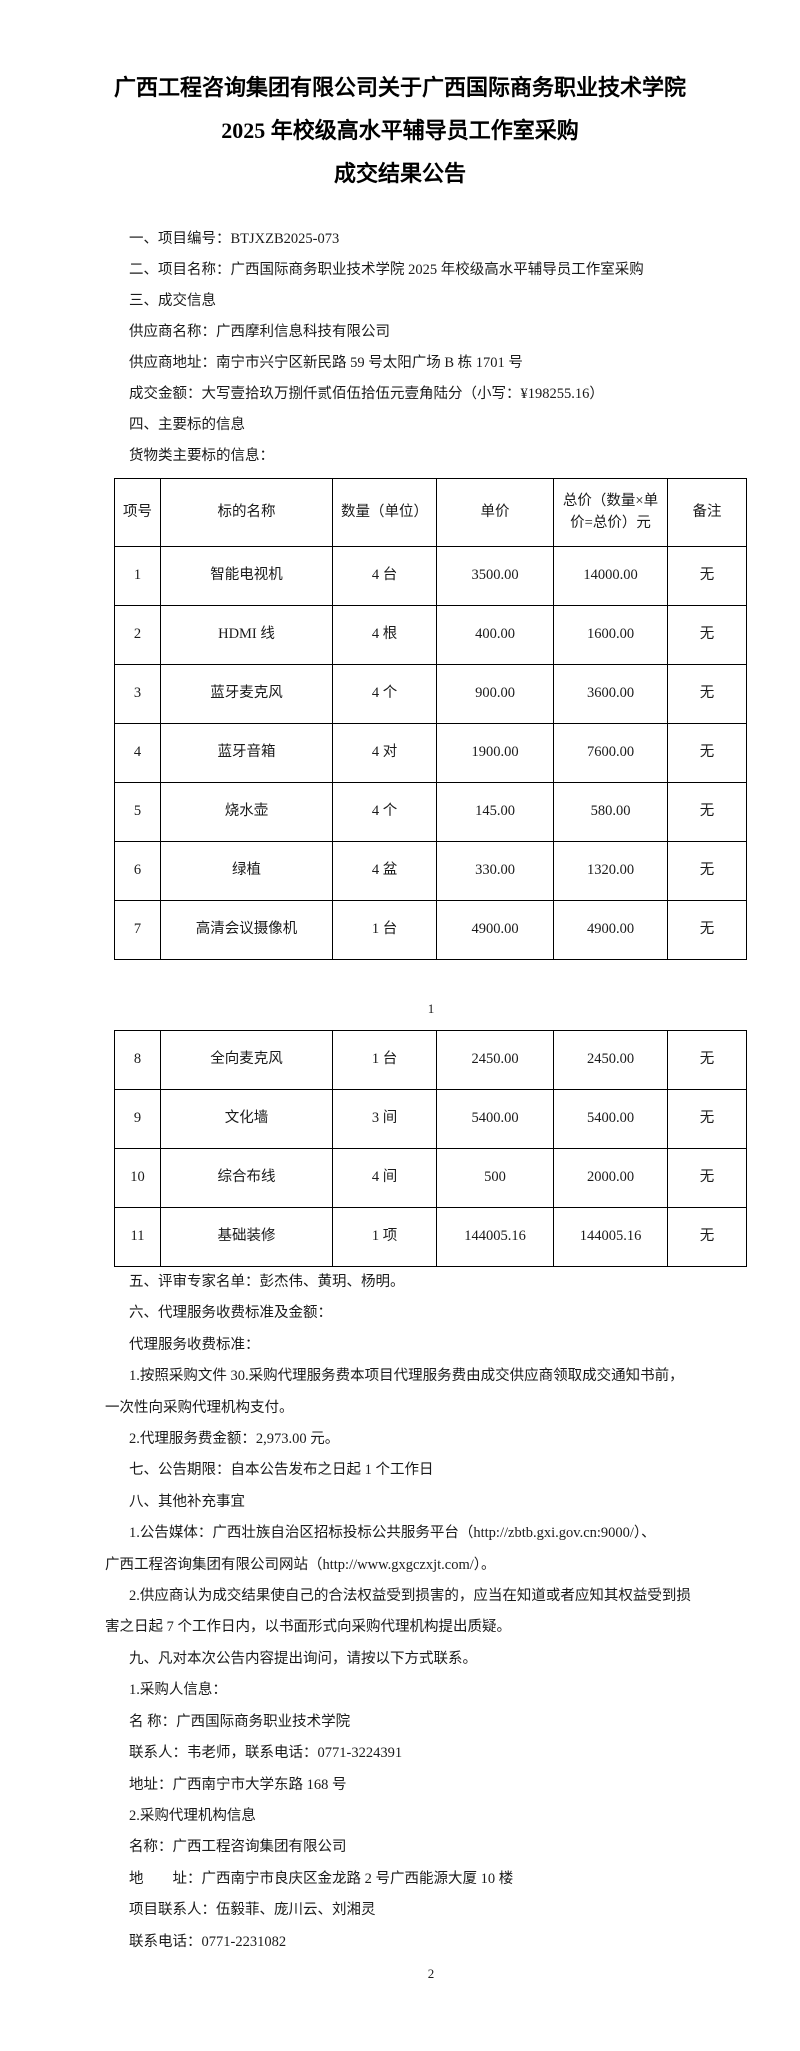  What do you see at coordinates (234, 239) in the screenshot?
I see `project-number-line: 一、项目编号：BTJXZB2025-073` at bounding box center [234, 239].